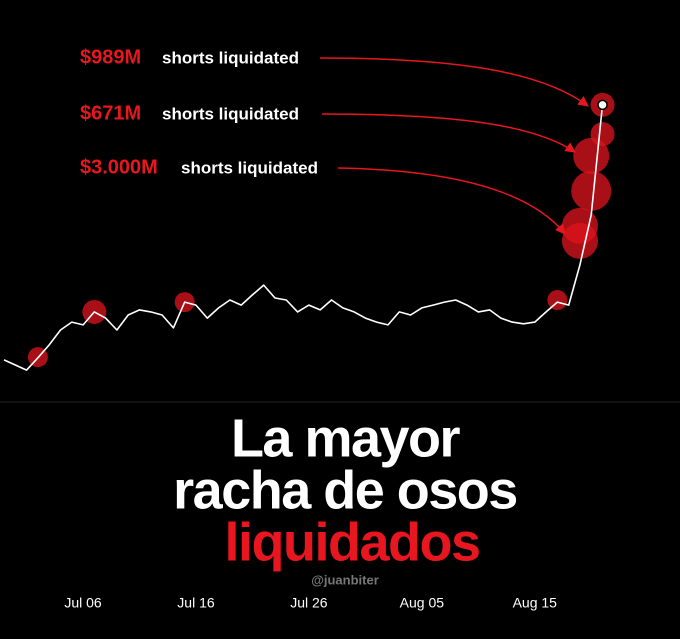 This screenshot has height=639, width=680. I want to click on x-tick-label: Jul 06, so click(83, 603).